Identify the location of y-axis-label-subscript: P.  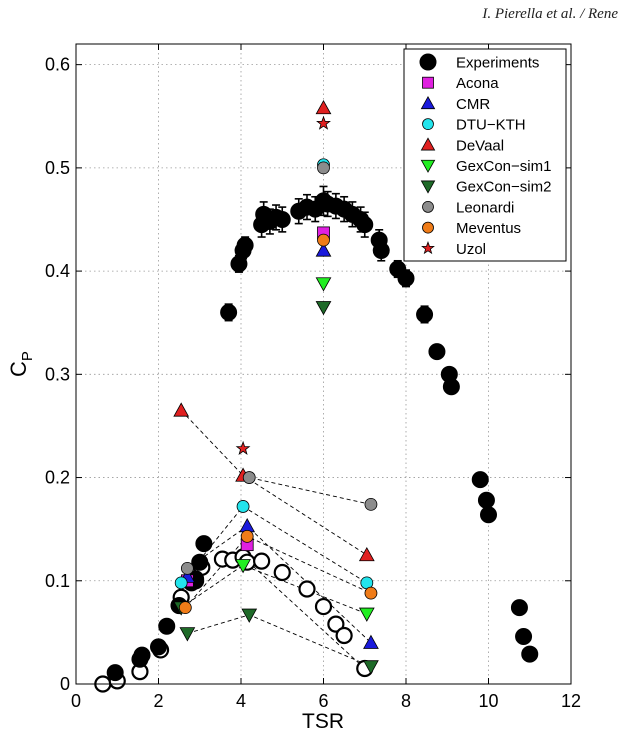
(27, 356).